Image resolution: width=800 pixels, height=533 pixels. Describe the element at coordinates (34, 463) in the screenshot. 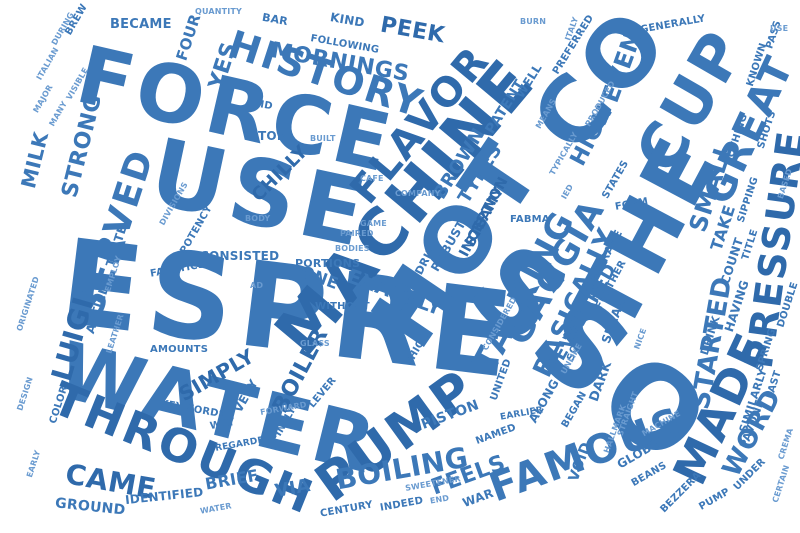

I see `word-early: Early` at that location.